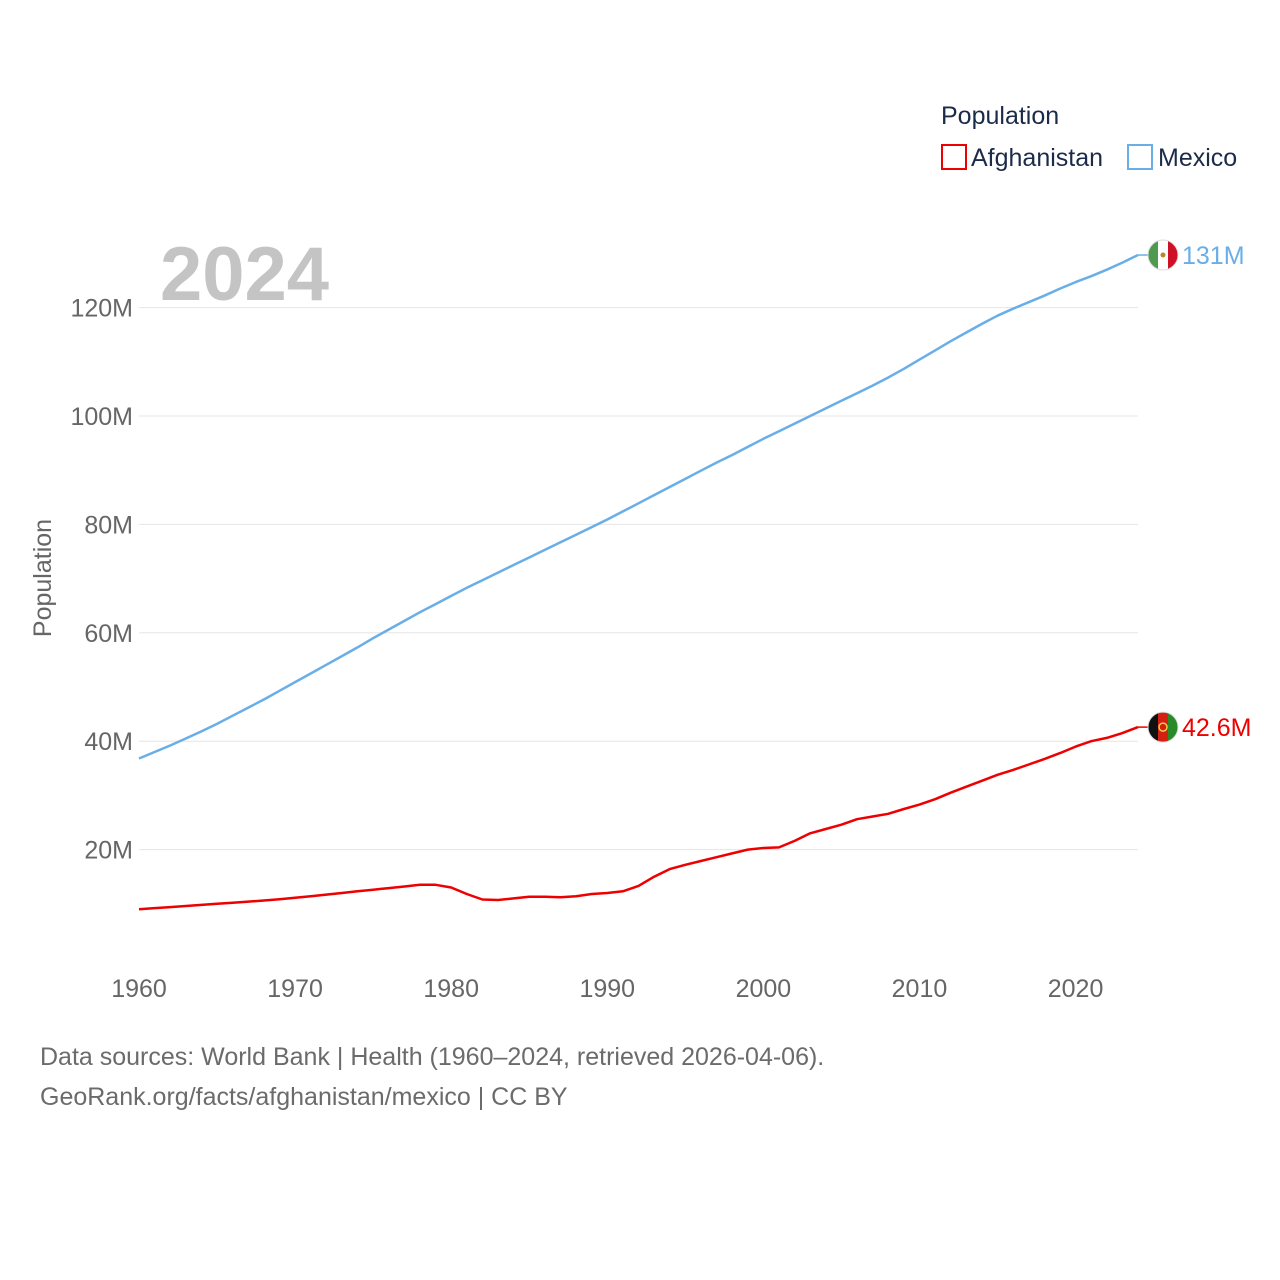  What do you see at coordinates (1076, 989) in the screenshot?
I see `x-tick-label: 2020` at bounding box center [1076, 989].